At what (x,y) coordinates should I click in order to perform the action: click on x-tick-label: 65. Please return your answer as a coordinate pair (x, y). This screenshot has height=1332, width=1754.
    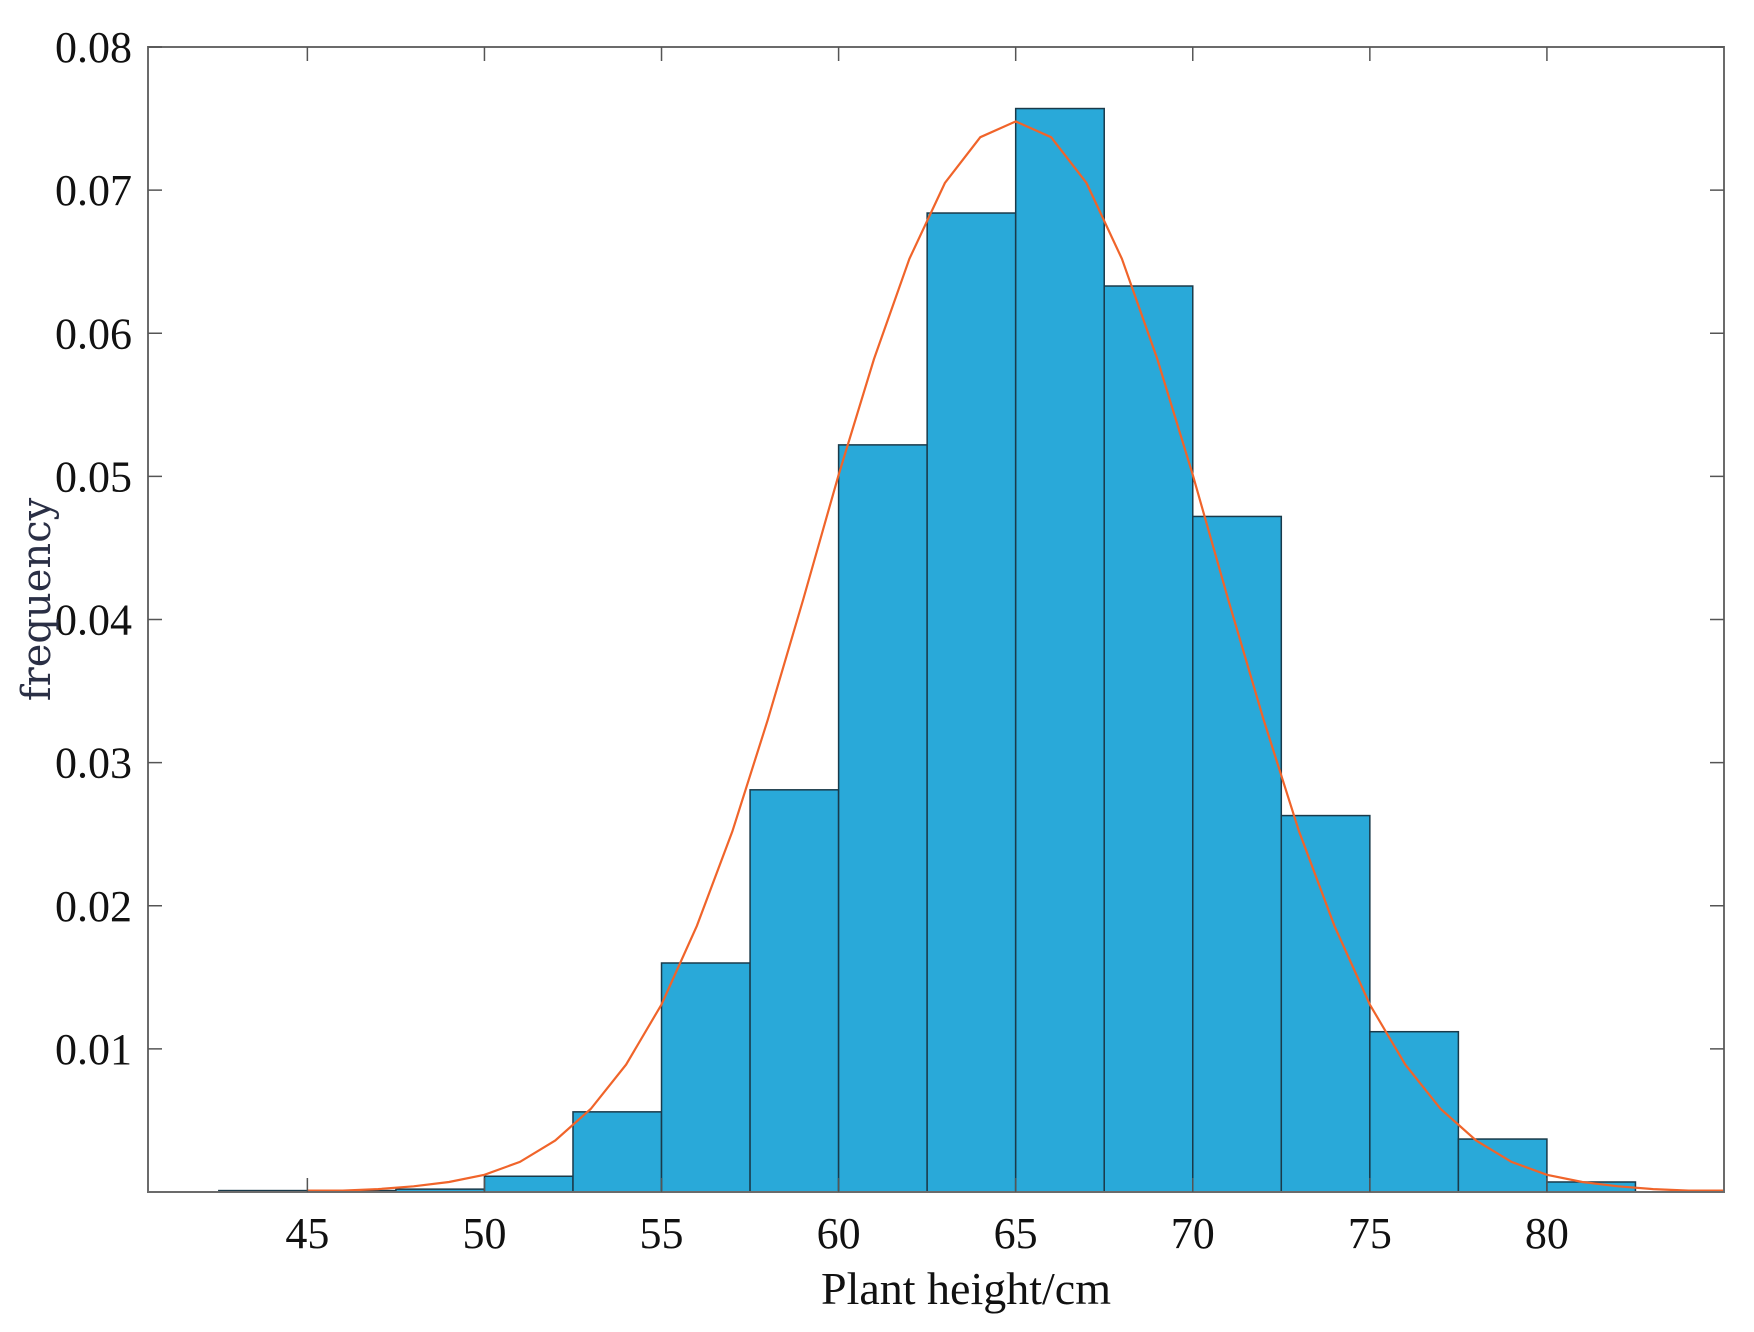
    Looking at the image, I should click on (1016, 1233).